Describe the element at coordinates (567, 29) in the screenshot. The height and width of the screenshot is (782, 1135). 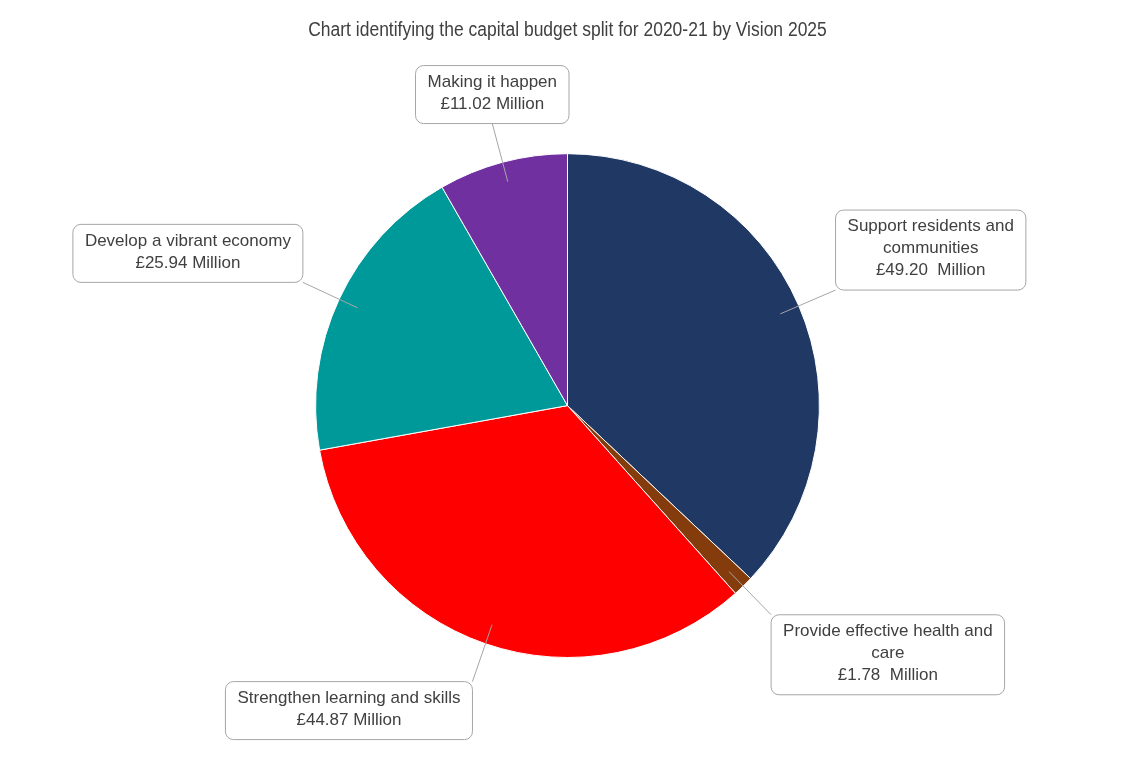
I see `chart-title: Chart identifying the capital budget split for 2020-21 by Vision 2025` at that location.